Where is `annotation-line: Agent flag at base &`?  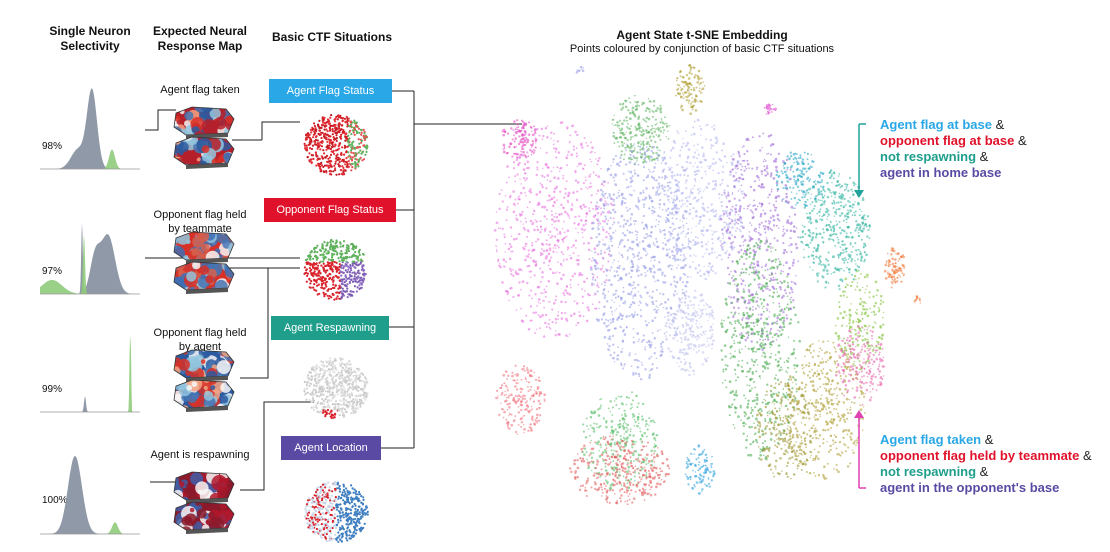
annotation-line: Agent flag at base & is located at coordinates (953, 125).